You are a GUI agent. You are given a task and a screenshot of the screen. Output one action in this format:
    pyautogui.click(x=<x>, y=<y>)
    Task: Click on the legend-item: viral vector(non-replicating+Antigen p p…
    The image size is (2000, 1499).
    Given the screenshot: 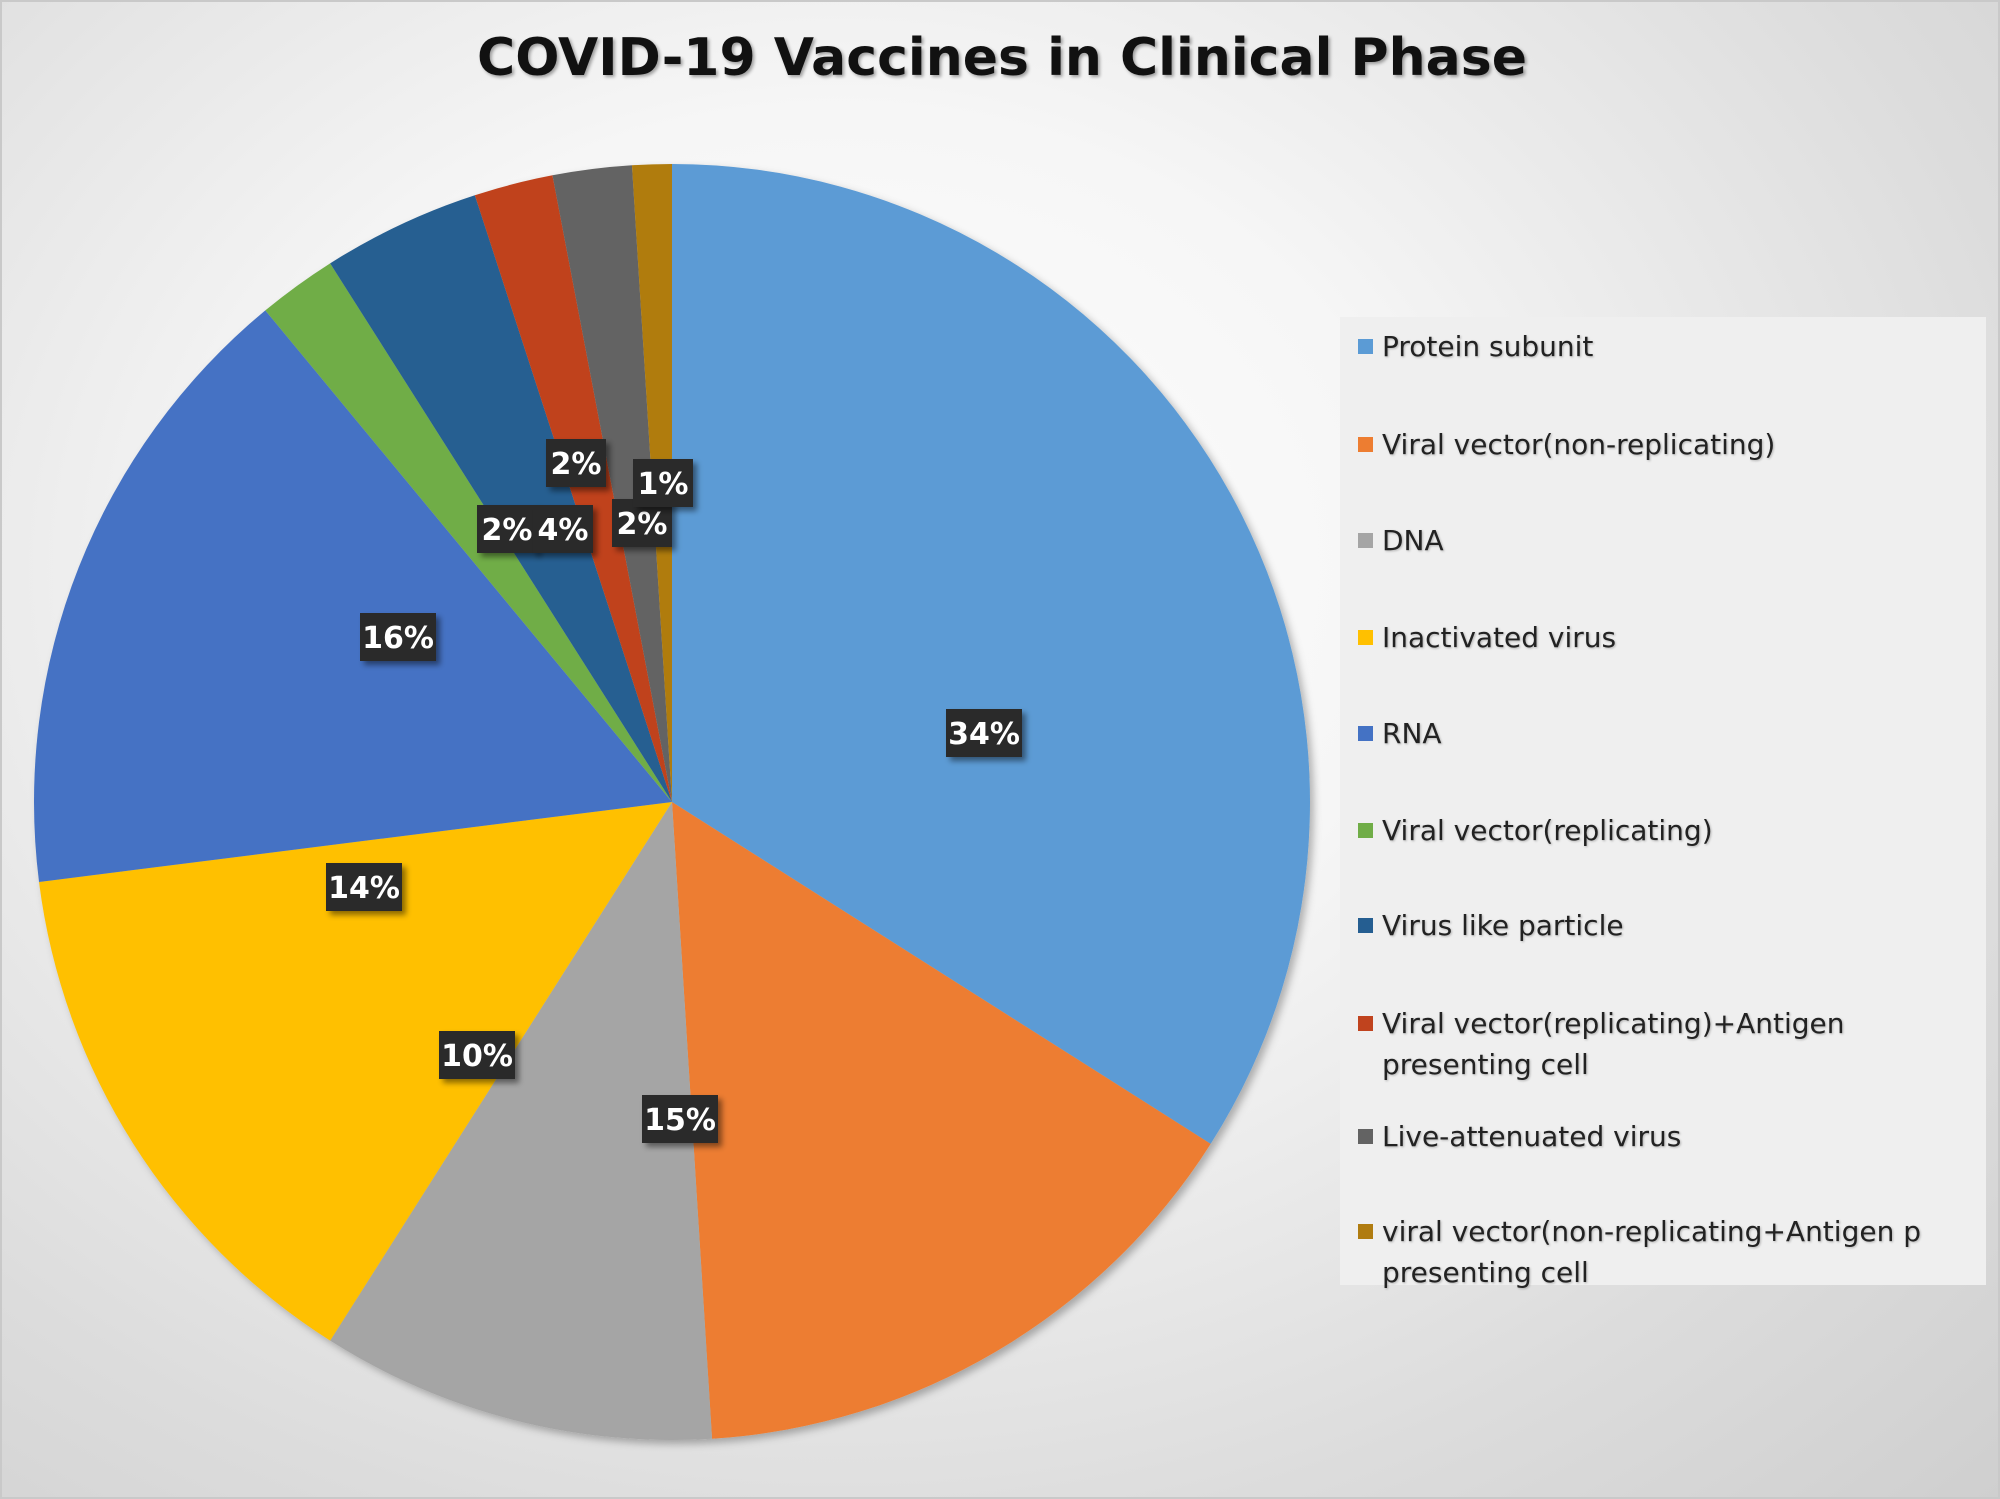 What is the action you would take?
    pyautogui.click(x=1668, y=1252)
    